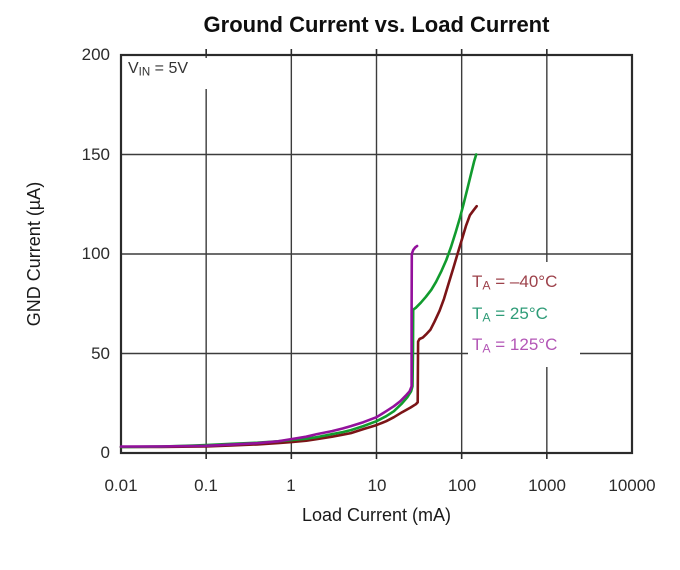  I want to click on legend-item-25-sub: A, so click(486, 317).